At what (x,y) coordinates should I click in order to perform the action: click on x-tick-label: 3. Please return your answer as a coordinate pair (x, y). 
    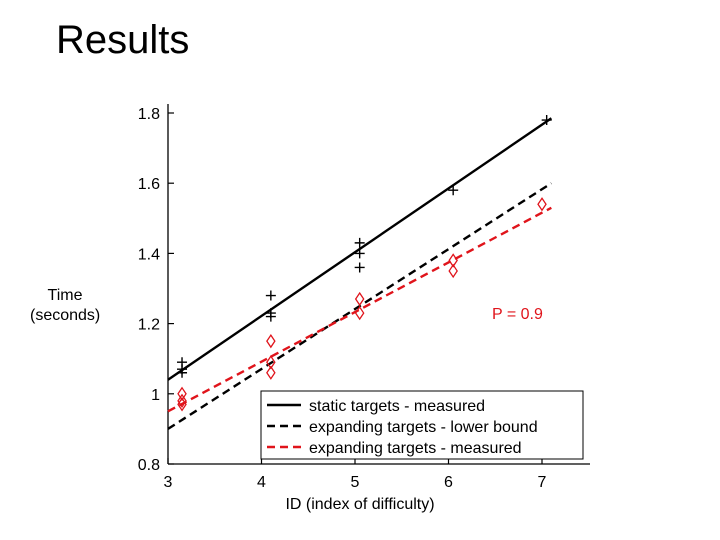
    Looking at the image, I should click on (168, 482).